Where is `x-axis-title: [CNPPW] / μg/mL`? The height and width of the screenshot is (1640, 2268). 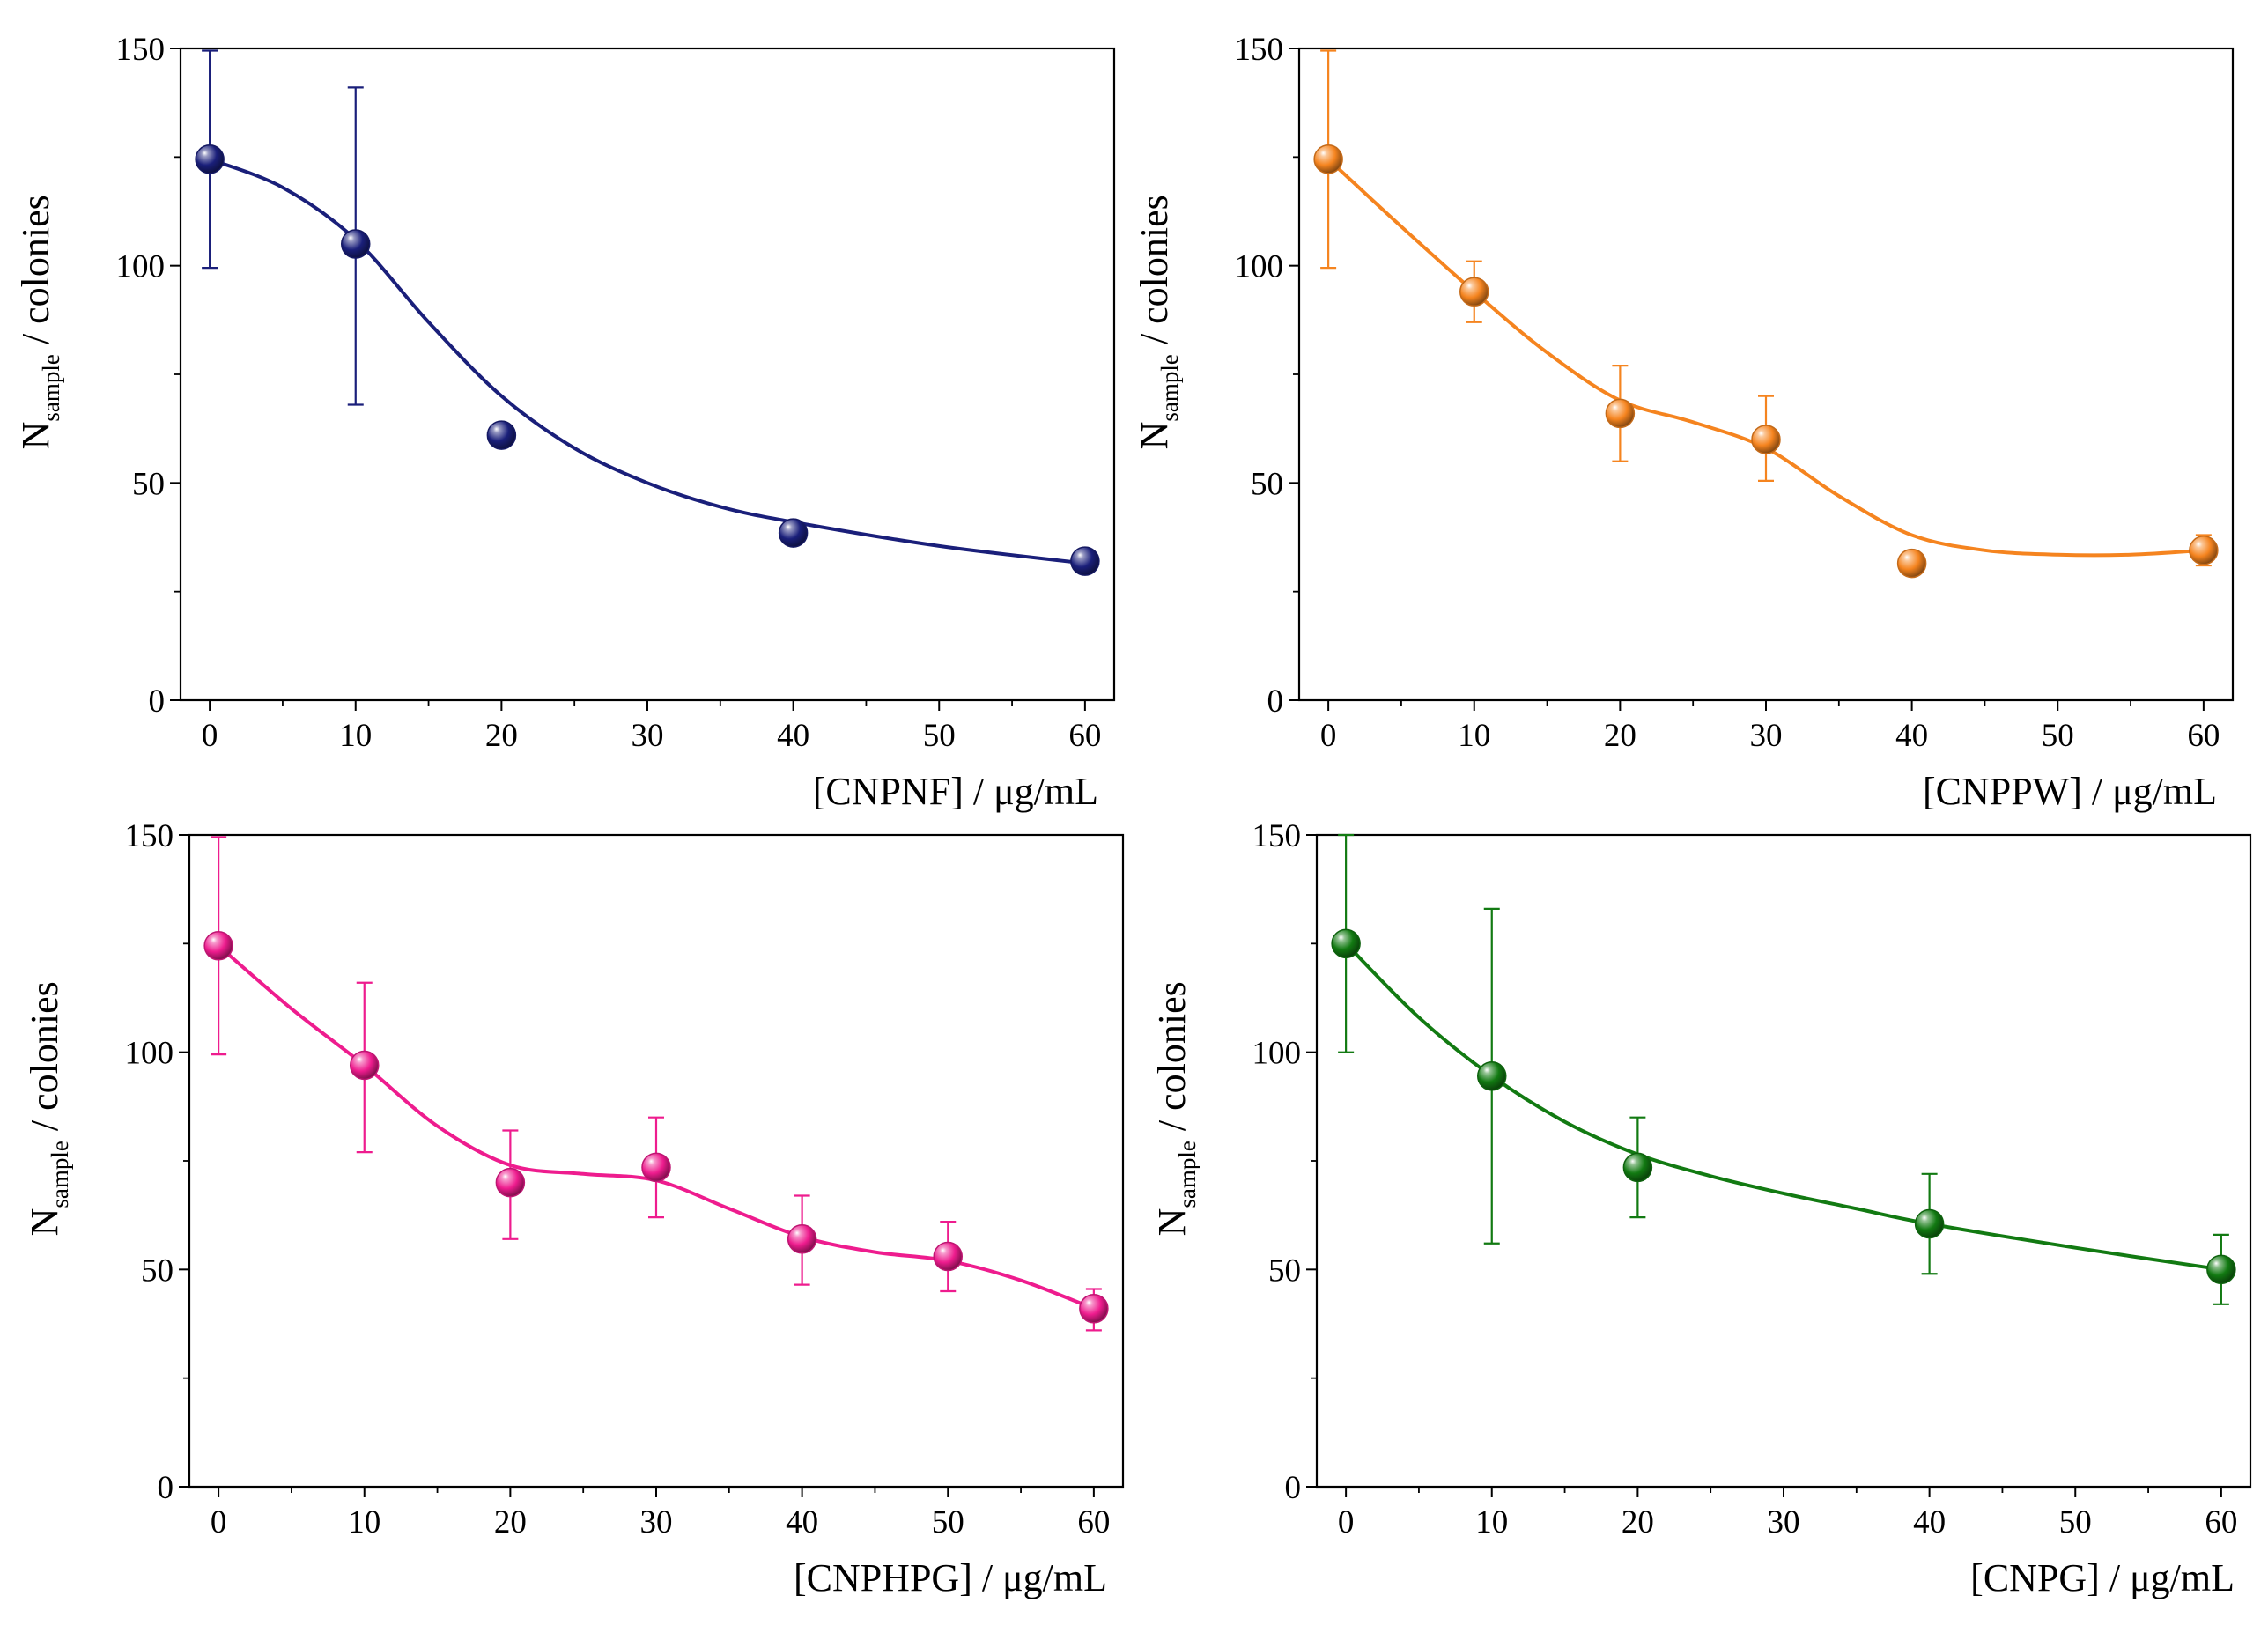
x-axis-title: [CNPPW] / μg/mL is located at coordinates (2070, 791).